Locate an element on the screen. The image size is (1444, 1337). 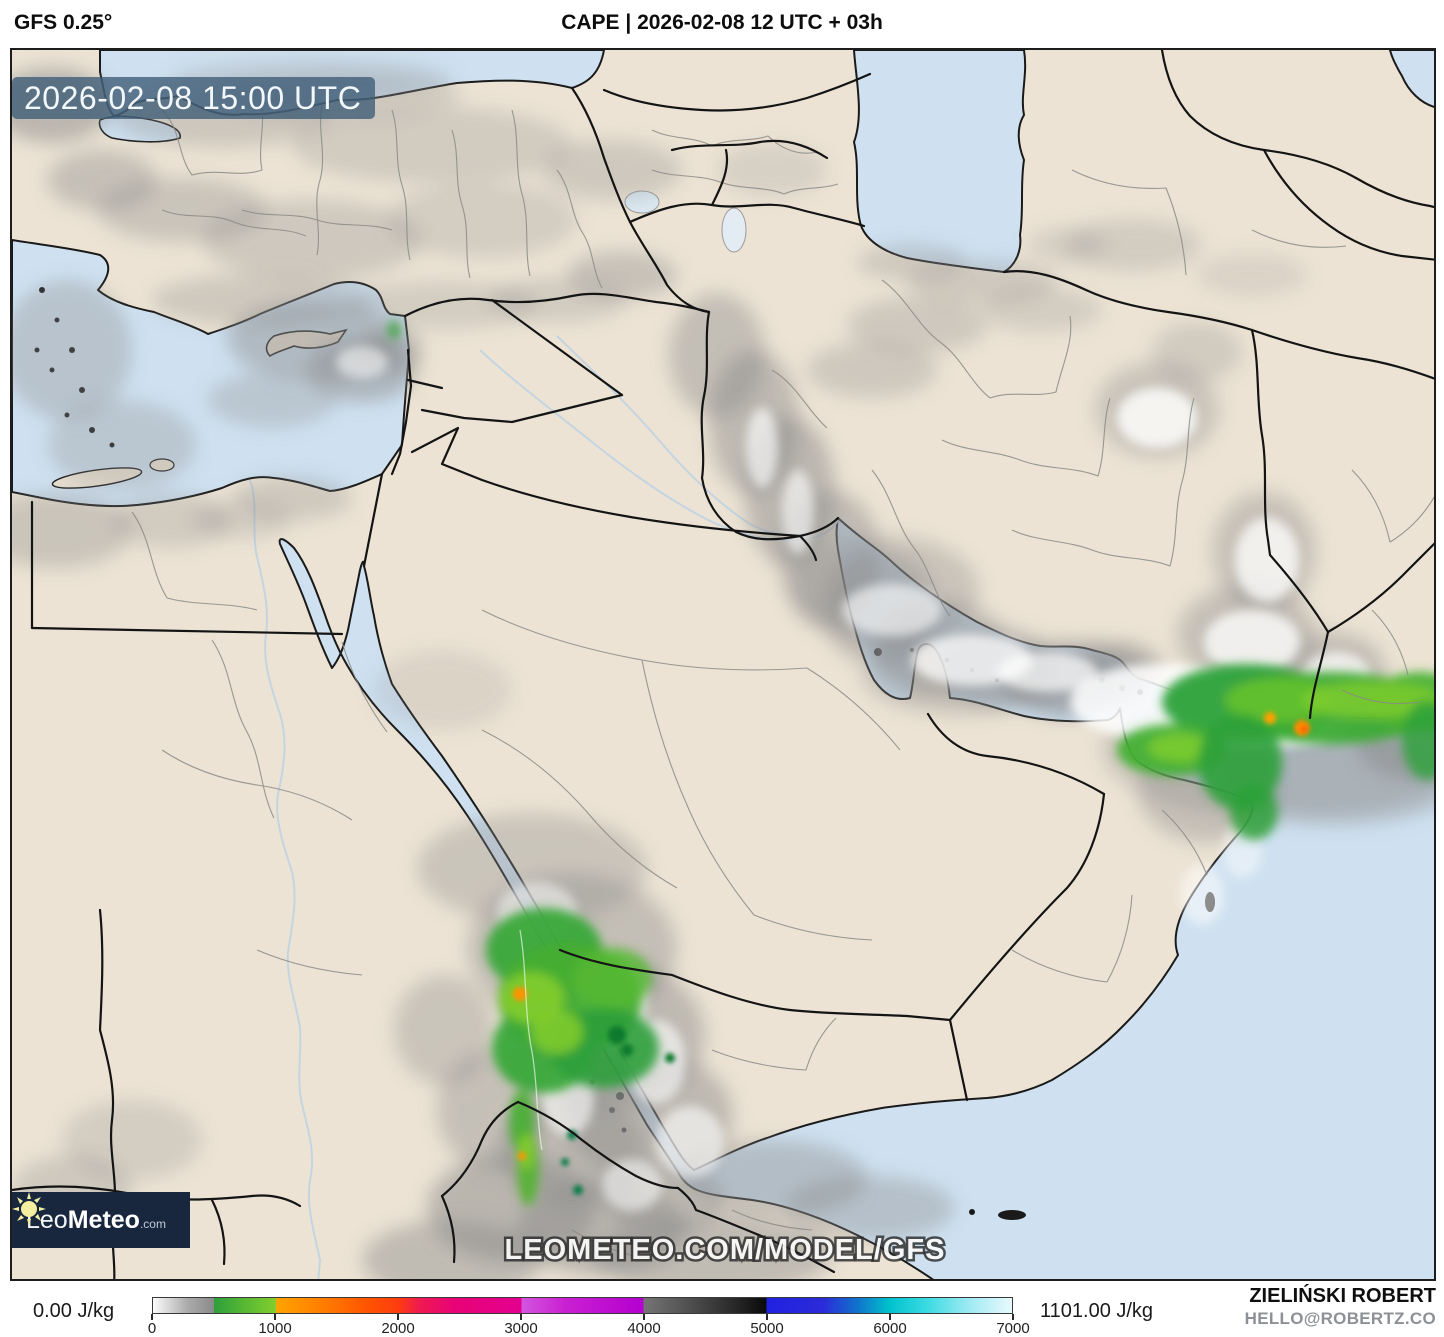
nile-river is located at coordinates (285, 879).